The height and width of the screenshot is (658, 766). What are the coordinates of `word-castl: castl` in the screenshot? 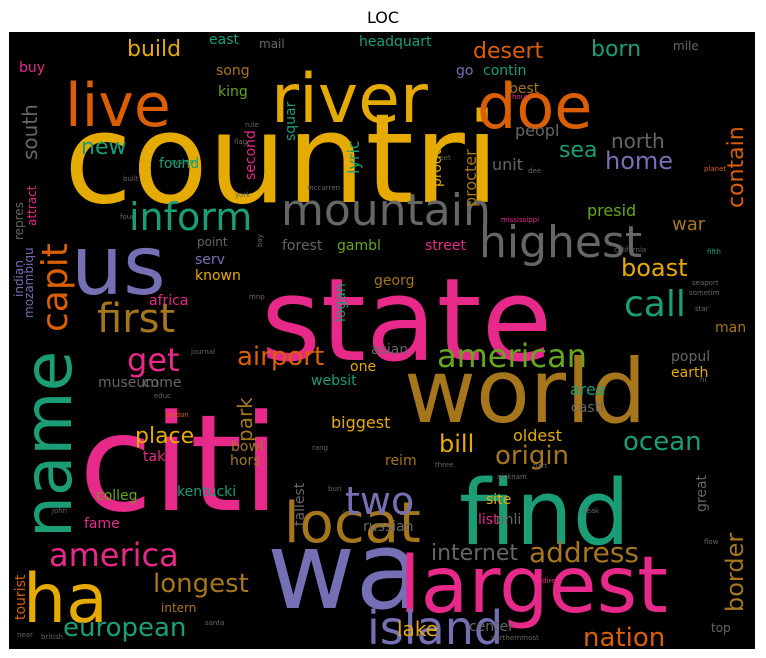 It's located at (587, 408).